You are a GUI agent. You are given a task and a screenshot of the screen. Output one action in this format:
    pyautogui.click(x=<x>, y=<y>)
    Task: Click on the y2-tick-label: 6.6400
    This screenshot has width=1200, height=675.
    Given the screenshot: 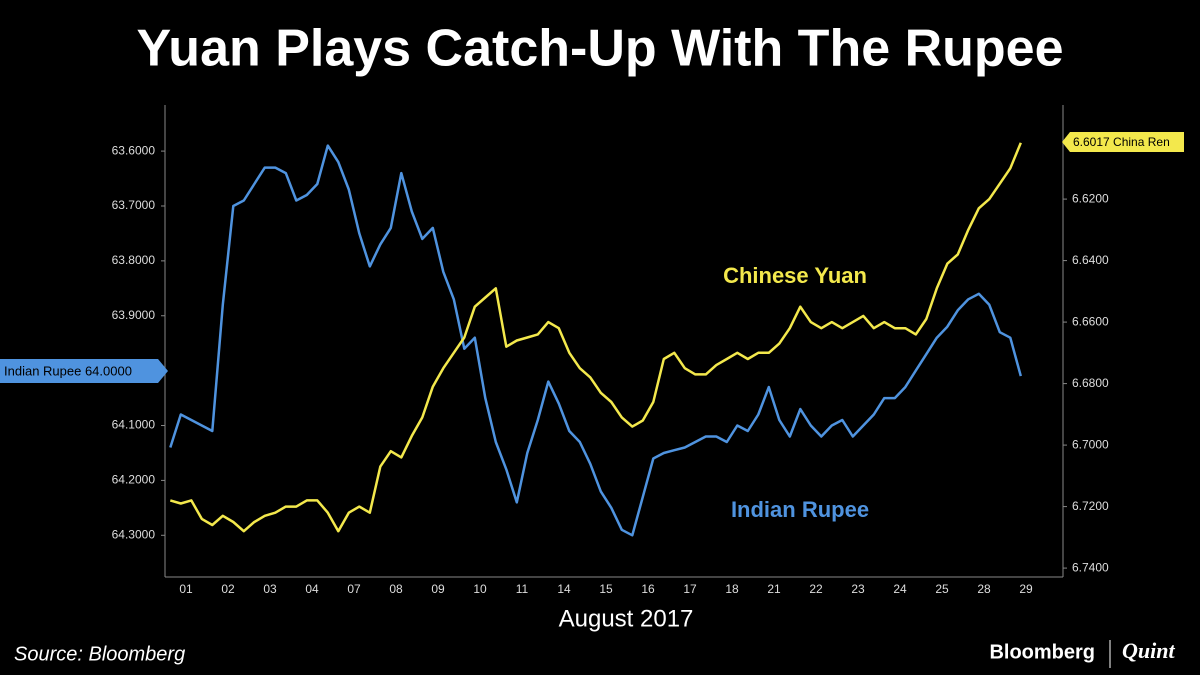 What is the action you would take?
    pyautogui.click(x=1090, y=260)
    